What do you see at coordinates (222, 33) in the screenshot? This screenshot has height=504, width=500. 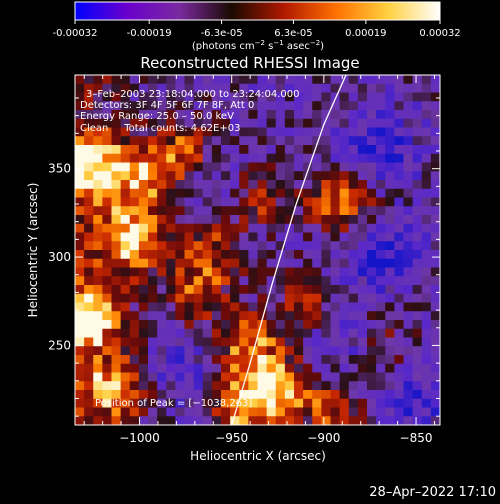 I see `colorbar-tick-label: -6.3e-05` at bounding box center [222, 33].